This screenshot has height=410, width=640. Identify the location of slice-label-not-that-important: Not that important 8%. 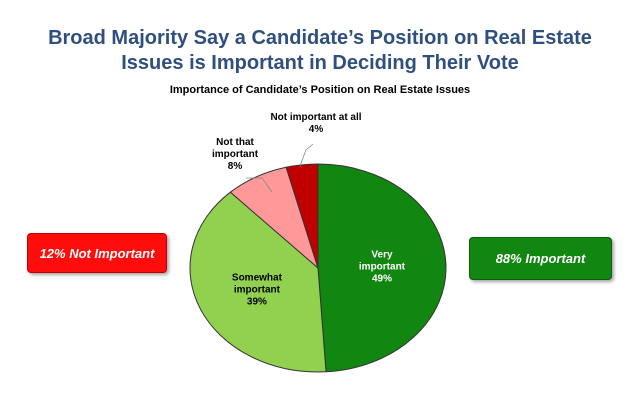
(235, 154).